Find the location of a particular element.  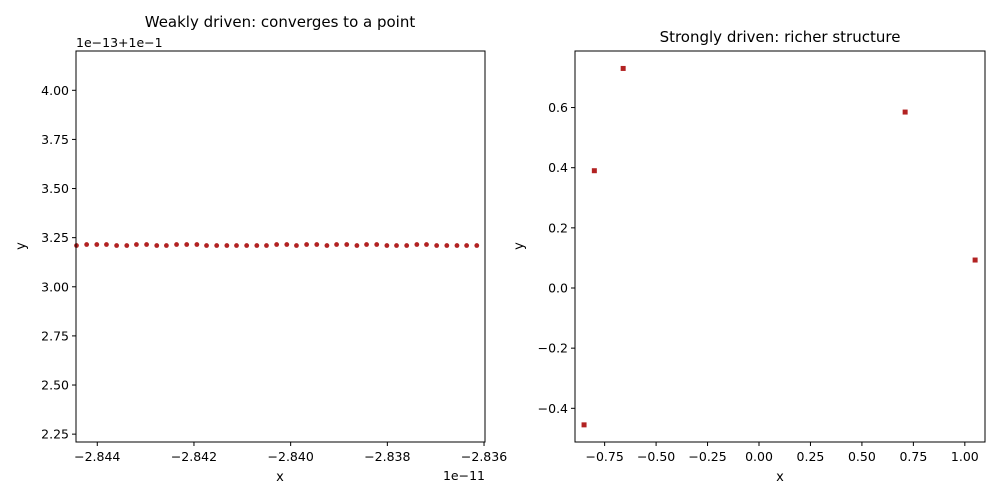

y-tick-label: 3.00 is located at coordinates (55, 286).